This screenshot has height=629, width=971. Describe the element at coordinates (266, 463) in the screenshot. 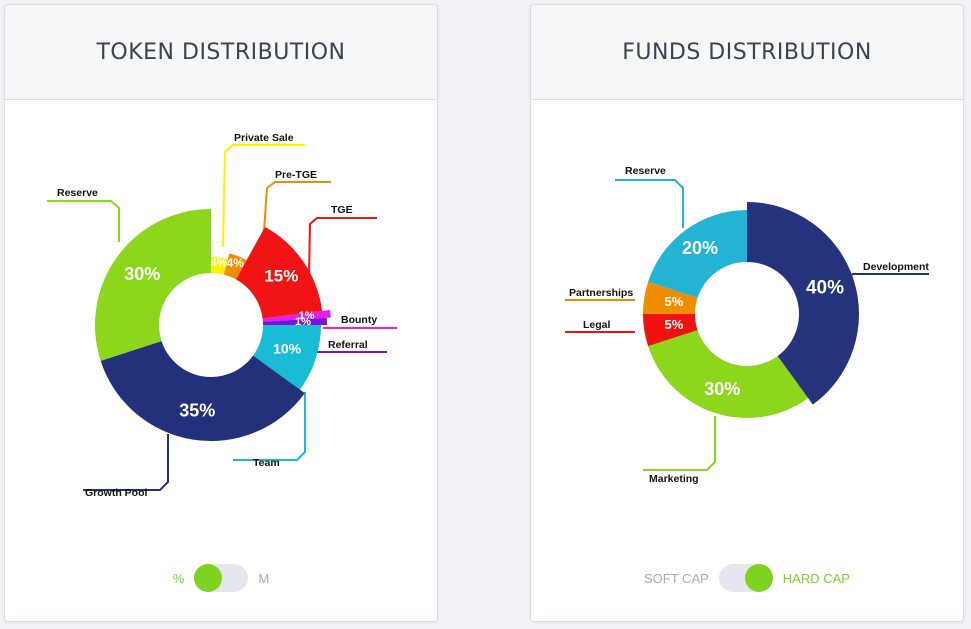

I see `callout-label-team: Team` at that location.